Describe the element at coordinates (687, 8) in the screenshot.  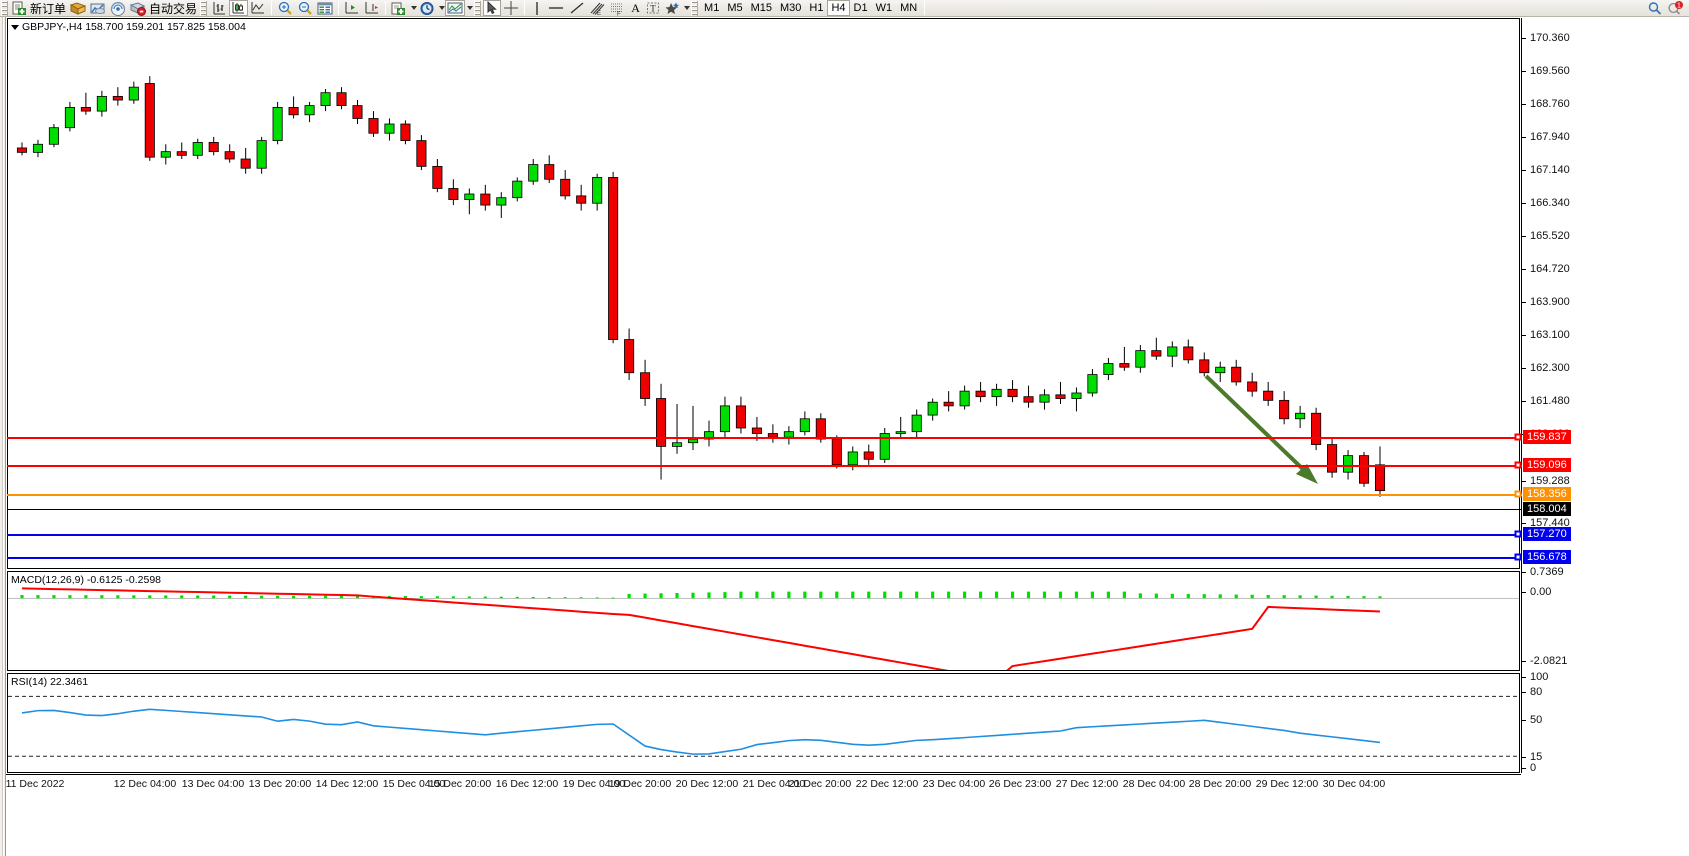
I see `shapes-chevron-down-icon` at that location.